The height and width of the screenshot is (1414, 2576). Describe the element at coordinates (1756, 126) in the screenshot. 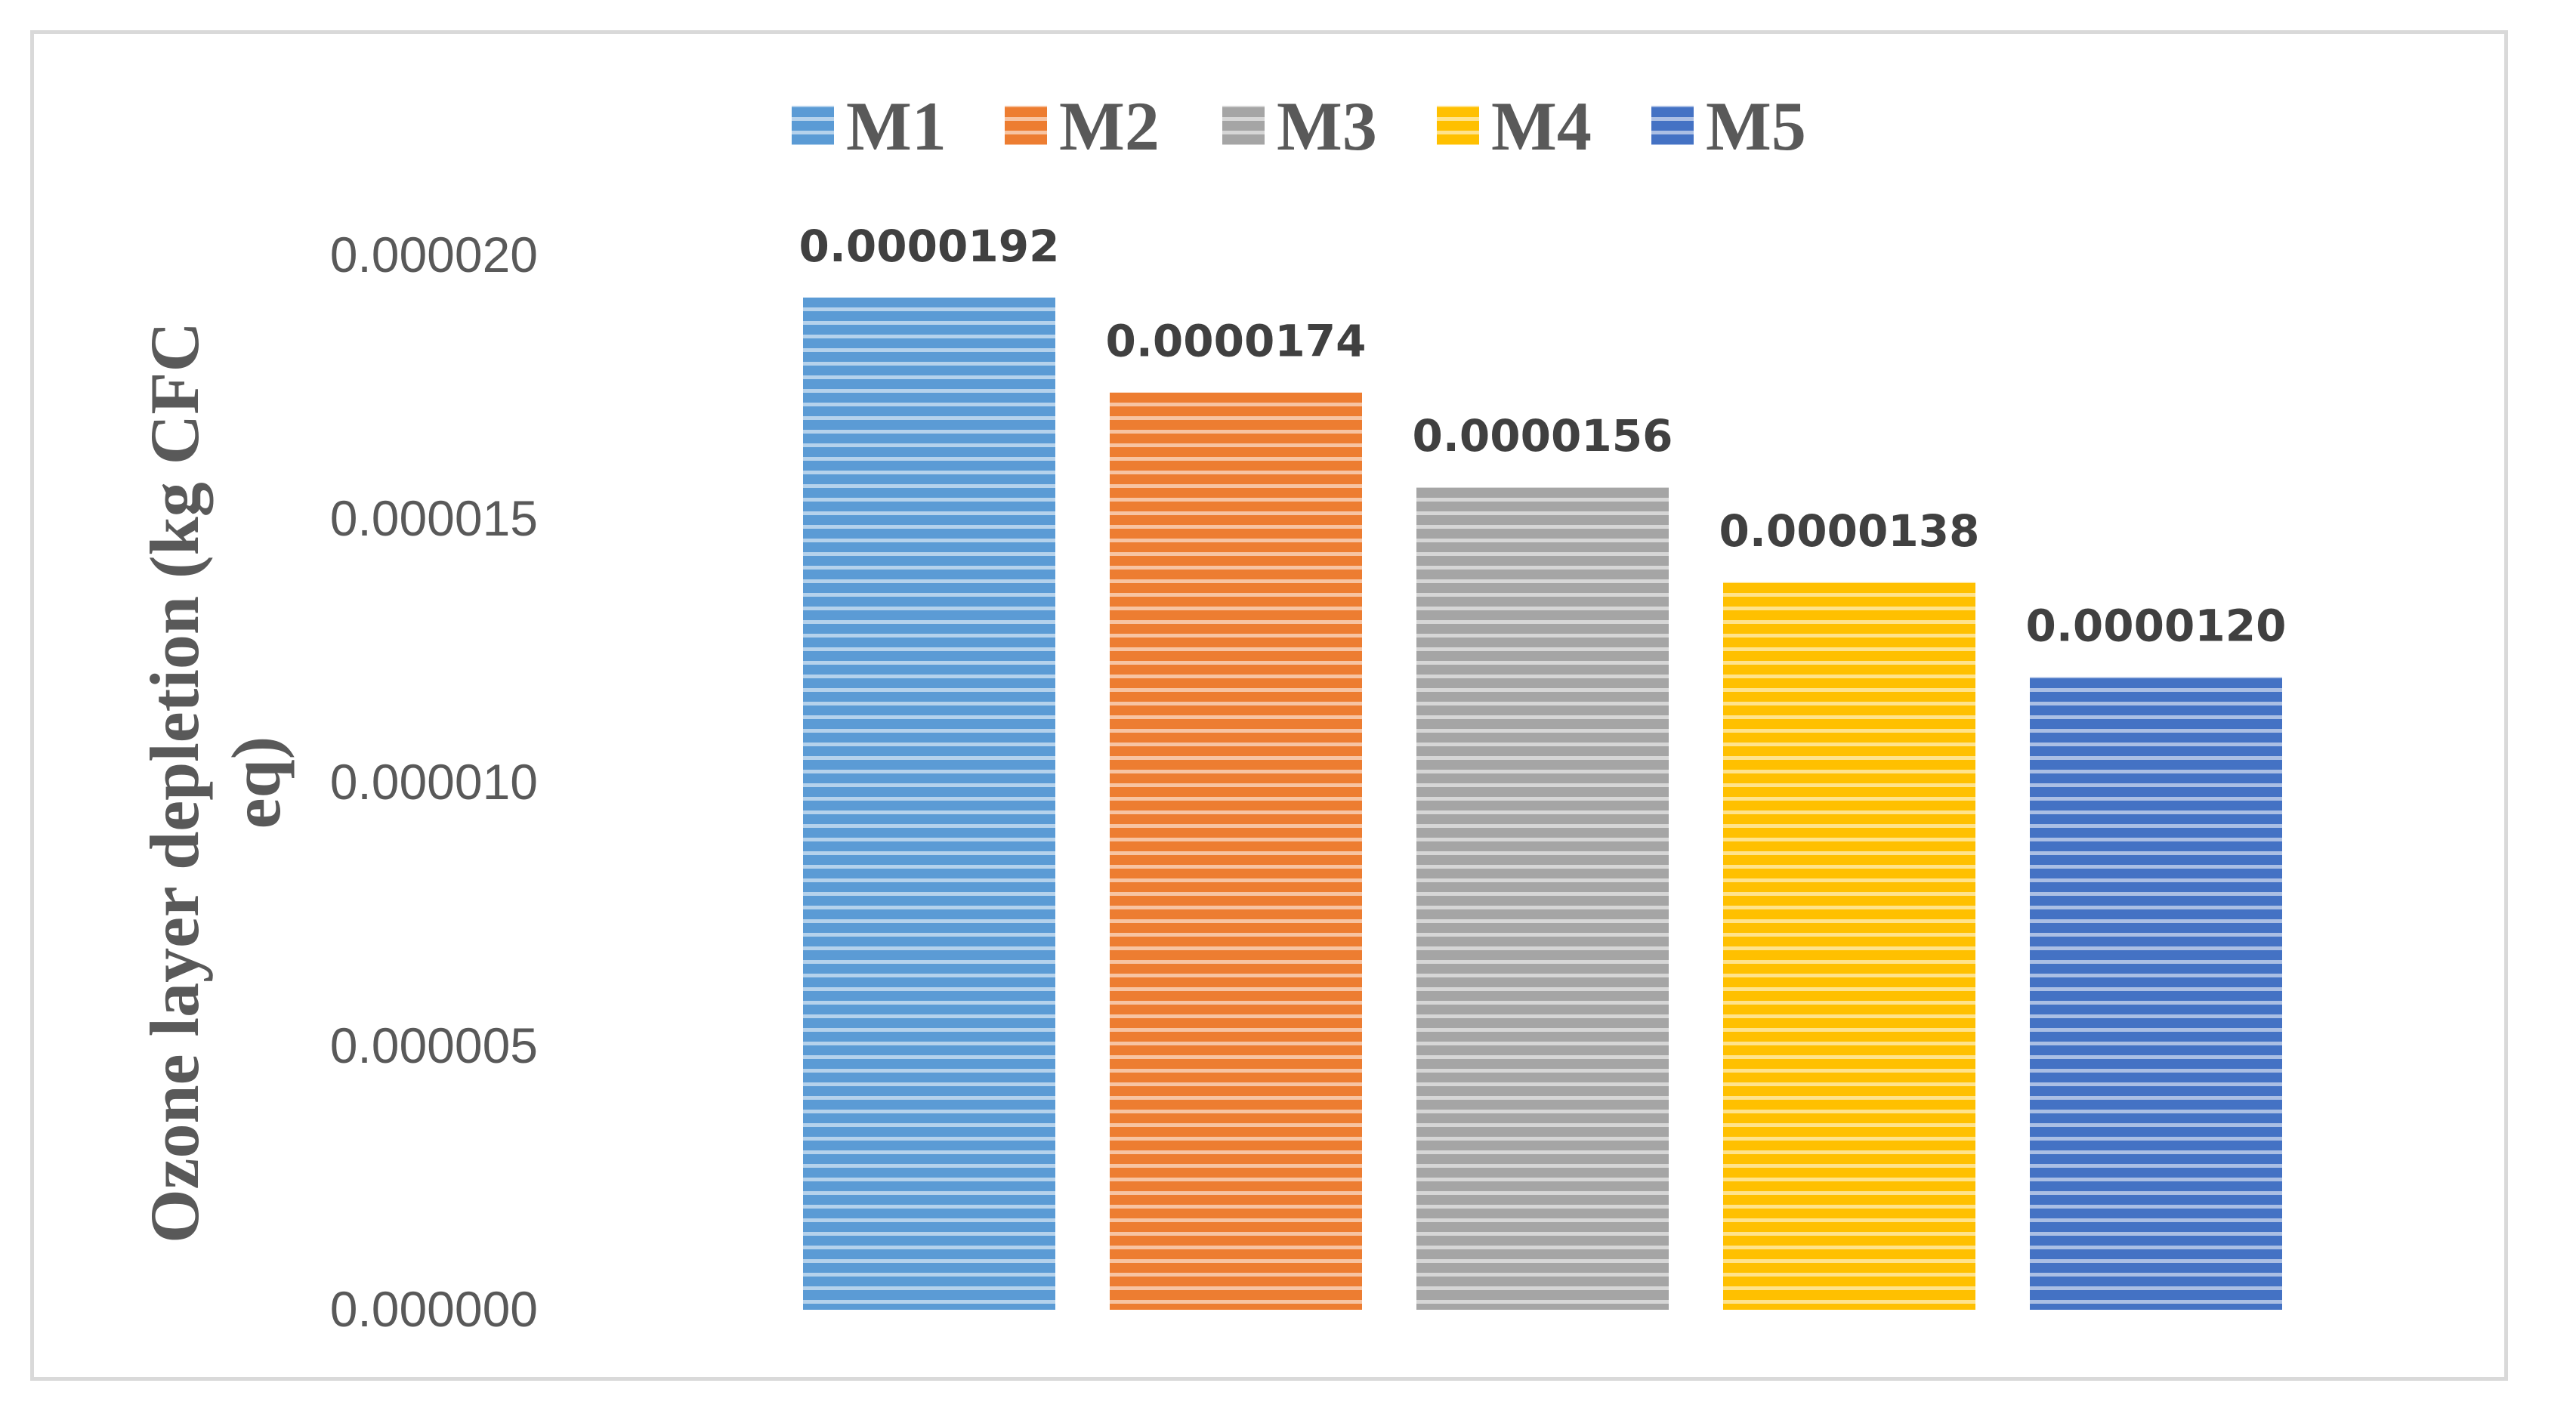

I see `legend-label-m5: M5` at that location.